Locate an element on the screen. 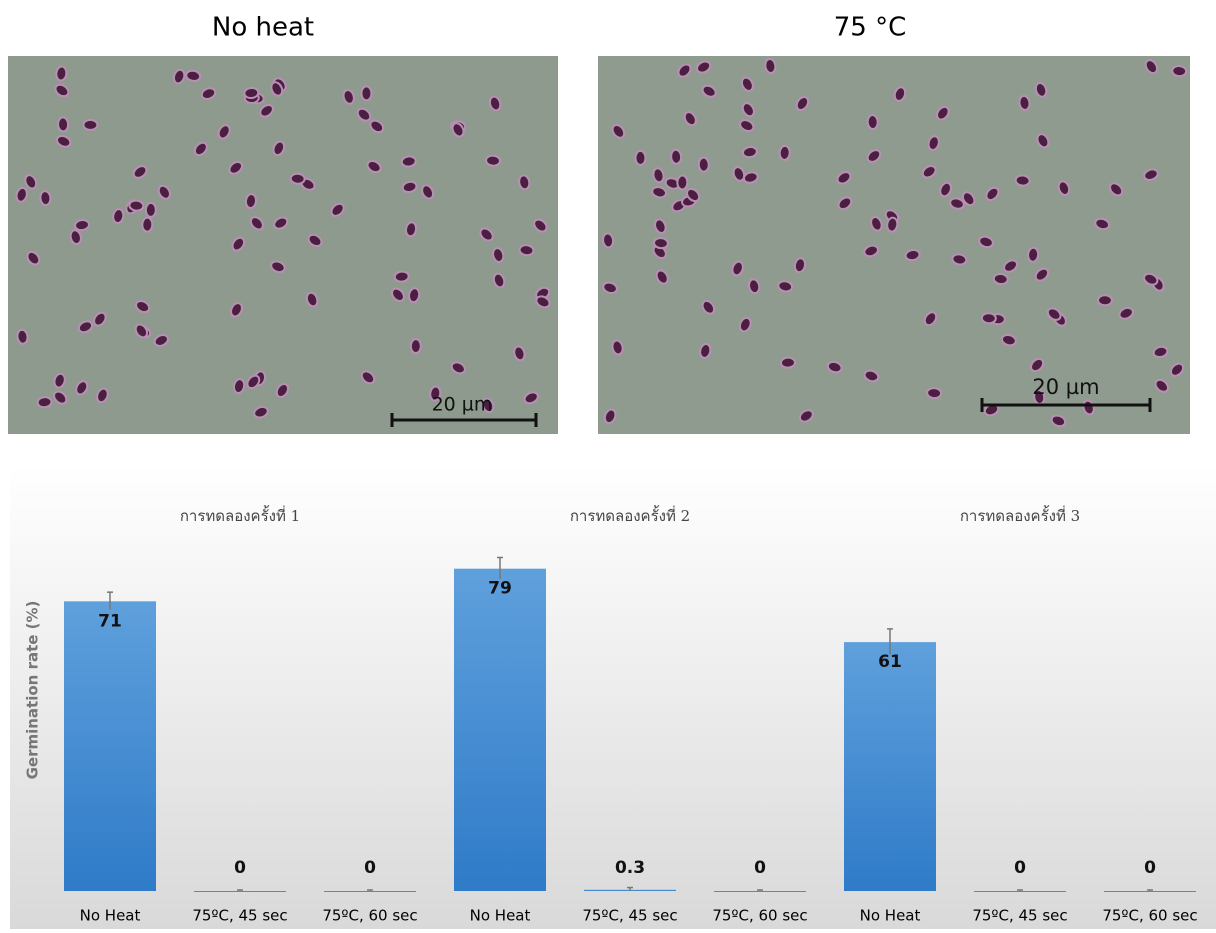  y-axis-label: Germination rate (%) is located at coordinates (33, 690).